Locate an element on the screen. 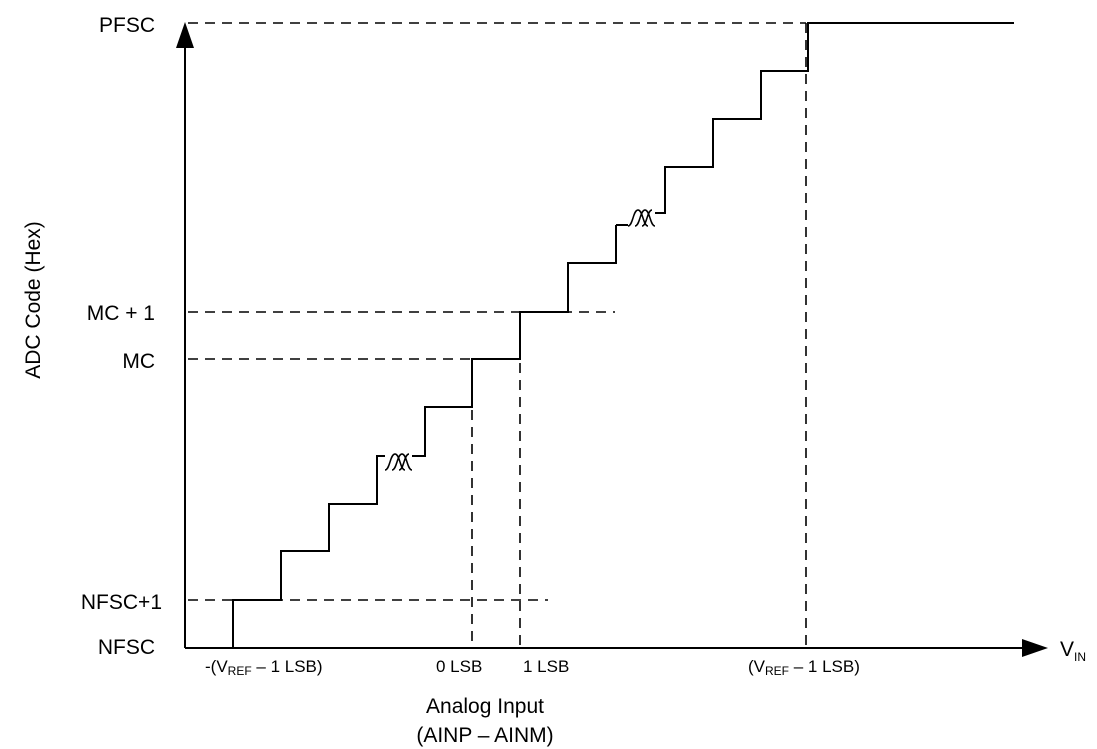  break-symbol-lower is located at coordinates (398, 462).